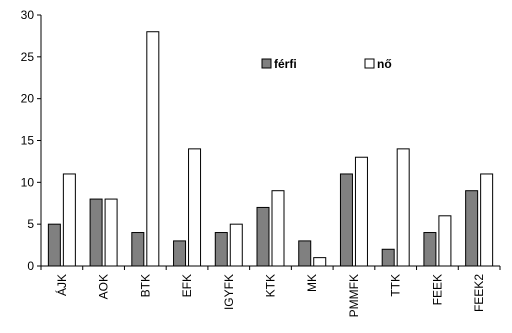 Image resolution: width=512 pixels, height=333 pixels. Describe the element at coordinates (312, 283) in the screenshot. I see `x-tick-label: MK` at that location.